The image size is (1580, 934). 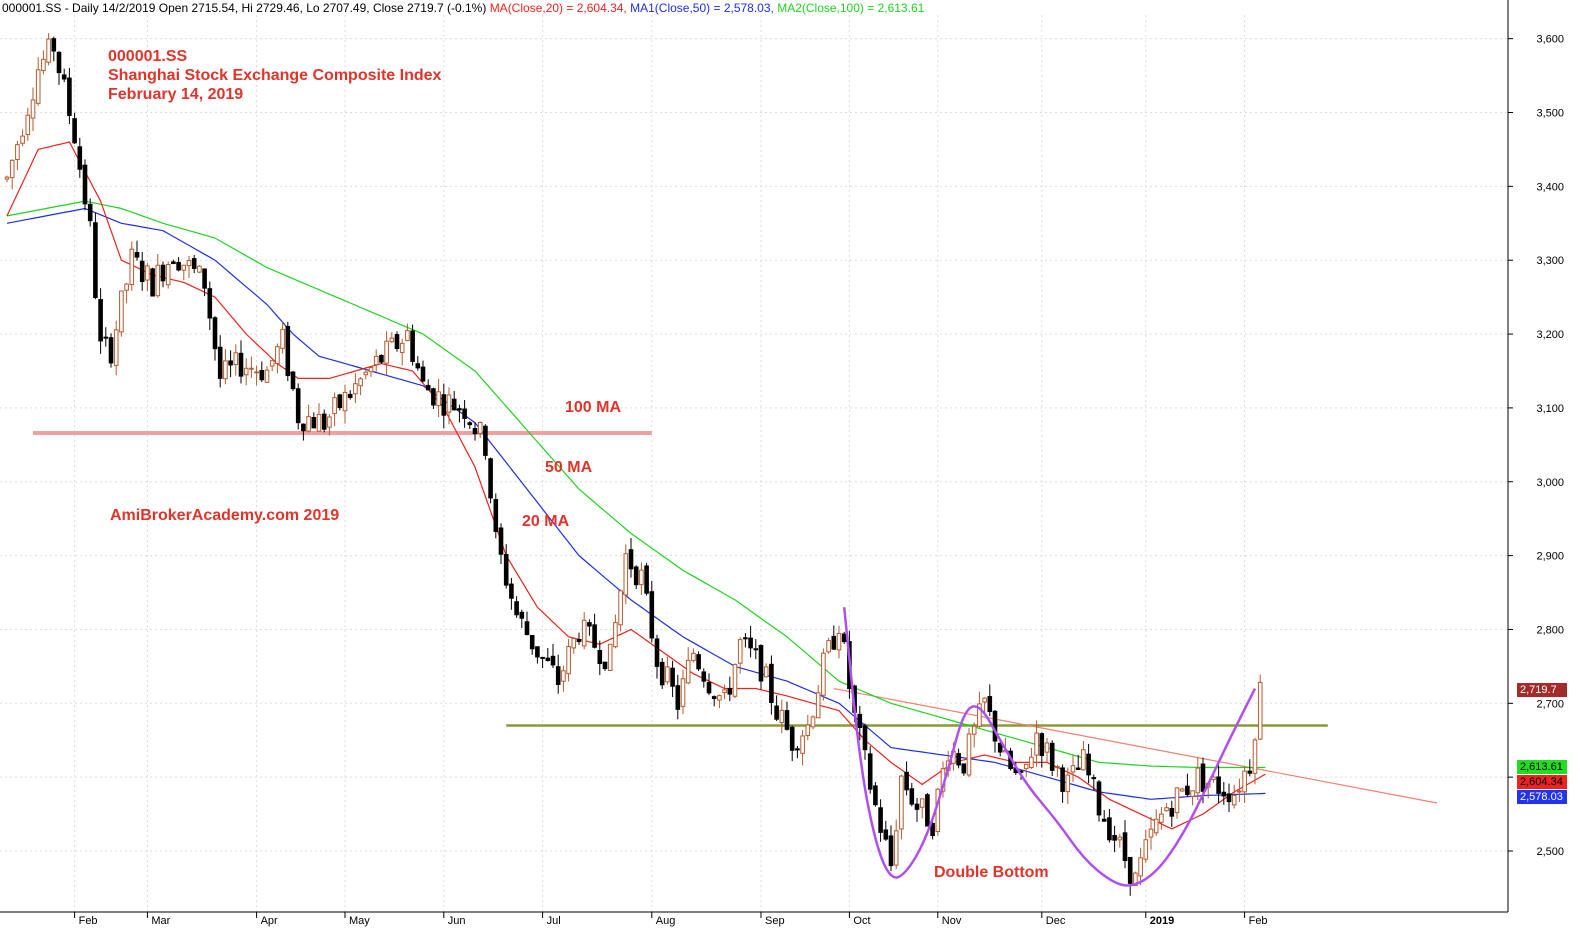 I want to click on y-tick-label: 3,000, so click(x=1550, y=483).